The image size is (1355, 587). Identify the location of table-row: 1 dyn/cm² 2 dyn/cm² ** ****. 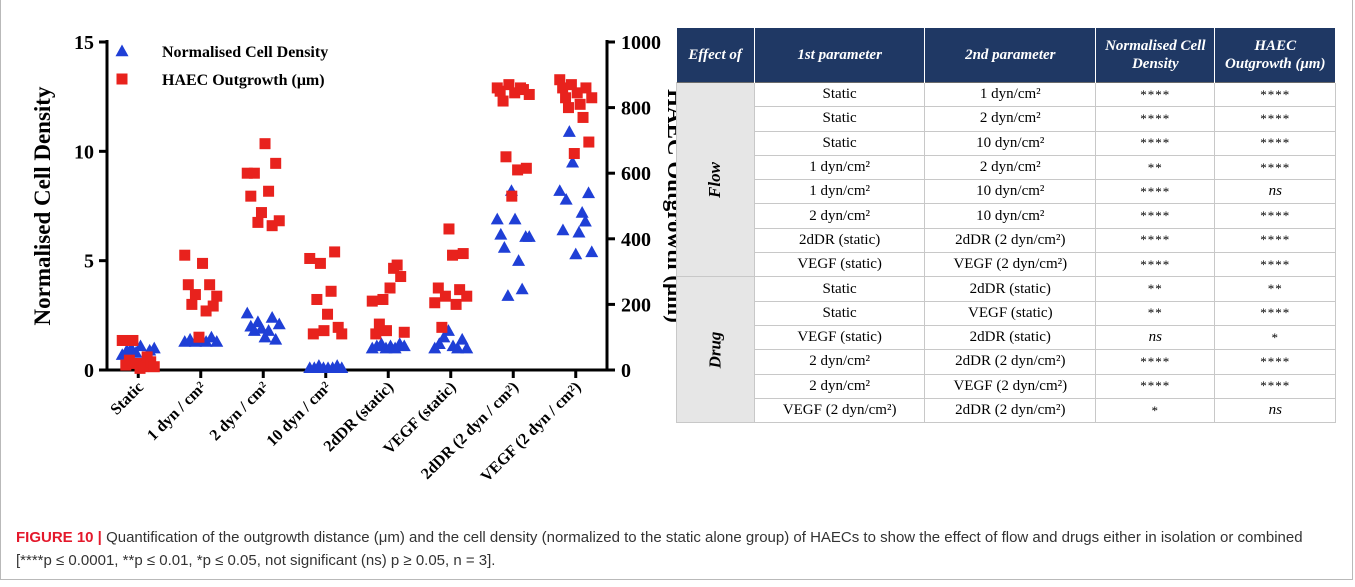
(1006, 167).